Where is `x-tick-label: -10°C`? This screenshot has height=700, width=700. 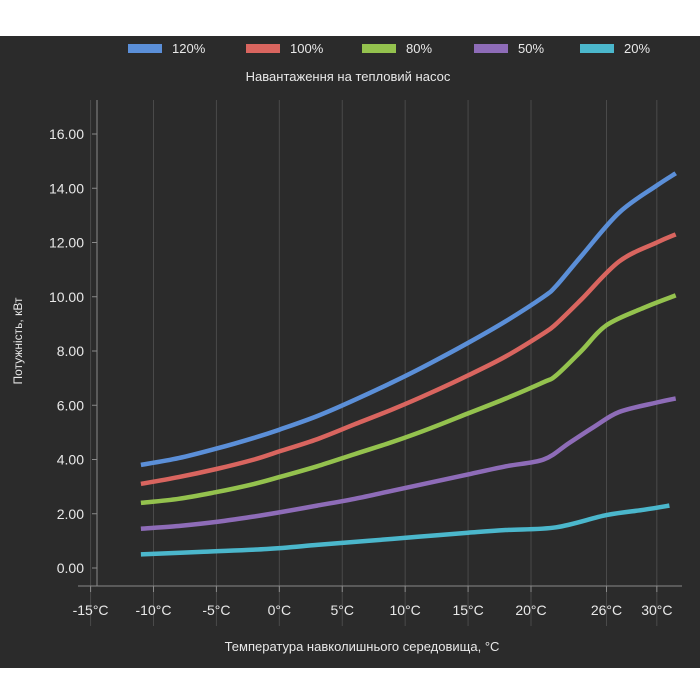
x-tick-label: -10°C is located at coordinates (154, 610).